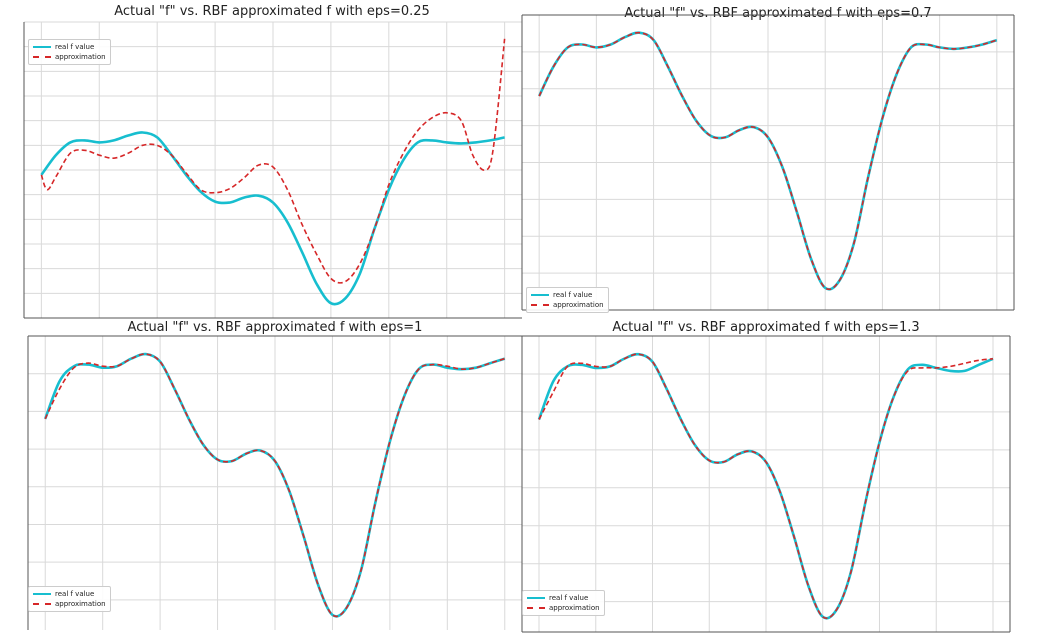  Describe the element at coordinates (272, 218) in the screenshot. I see `series-line-real-f` at that location.